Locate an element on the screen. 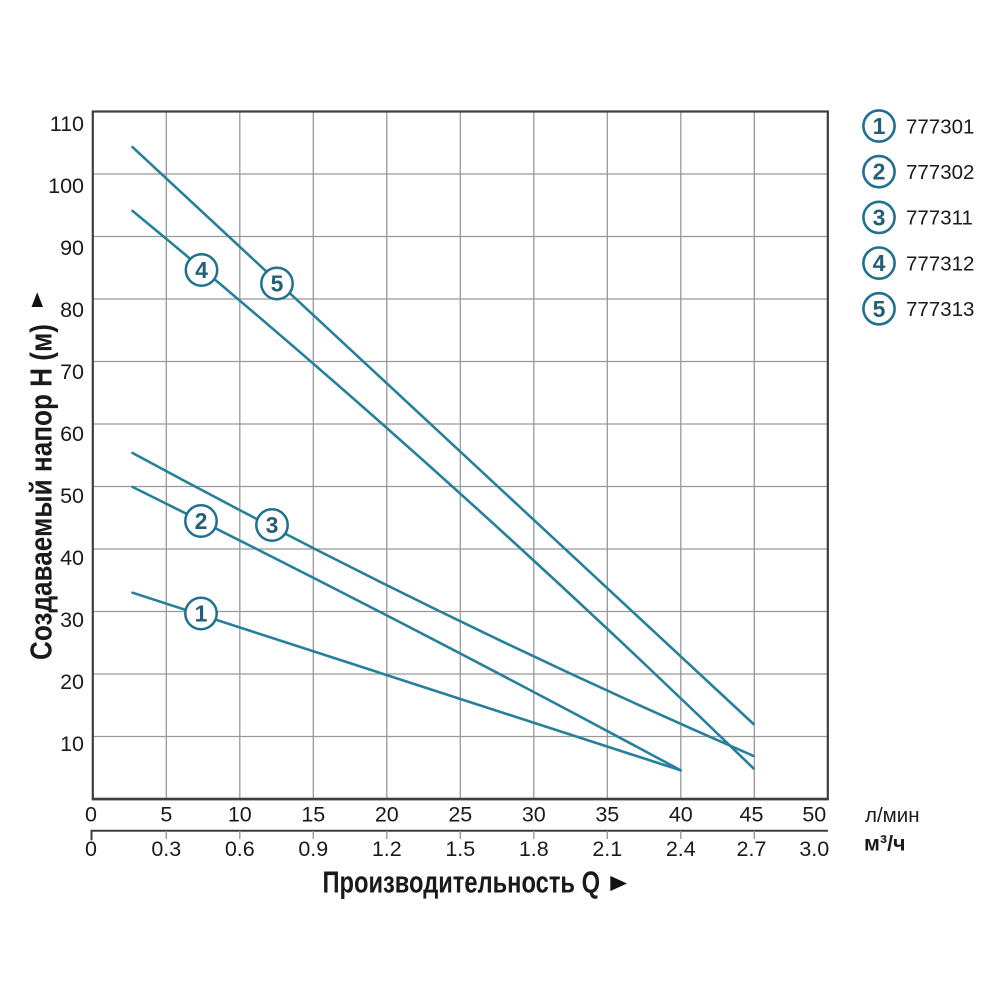 The image size is (1000, 1000). svg-text: Производительность Q is located at coordinates (462, 881).